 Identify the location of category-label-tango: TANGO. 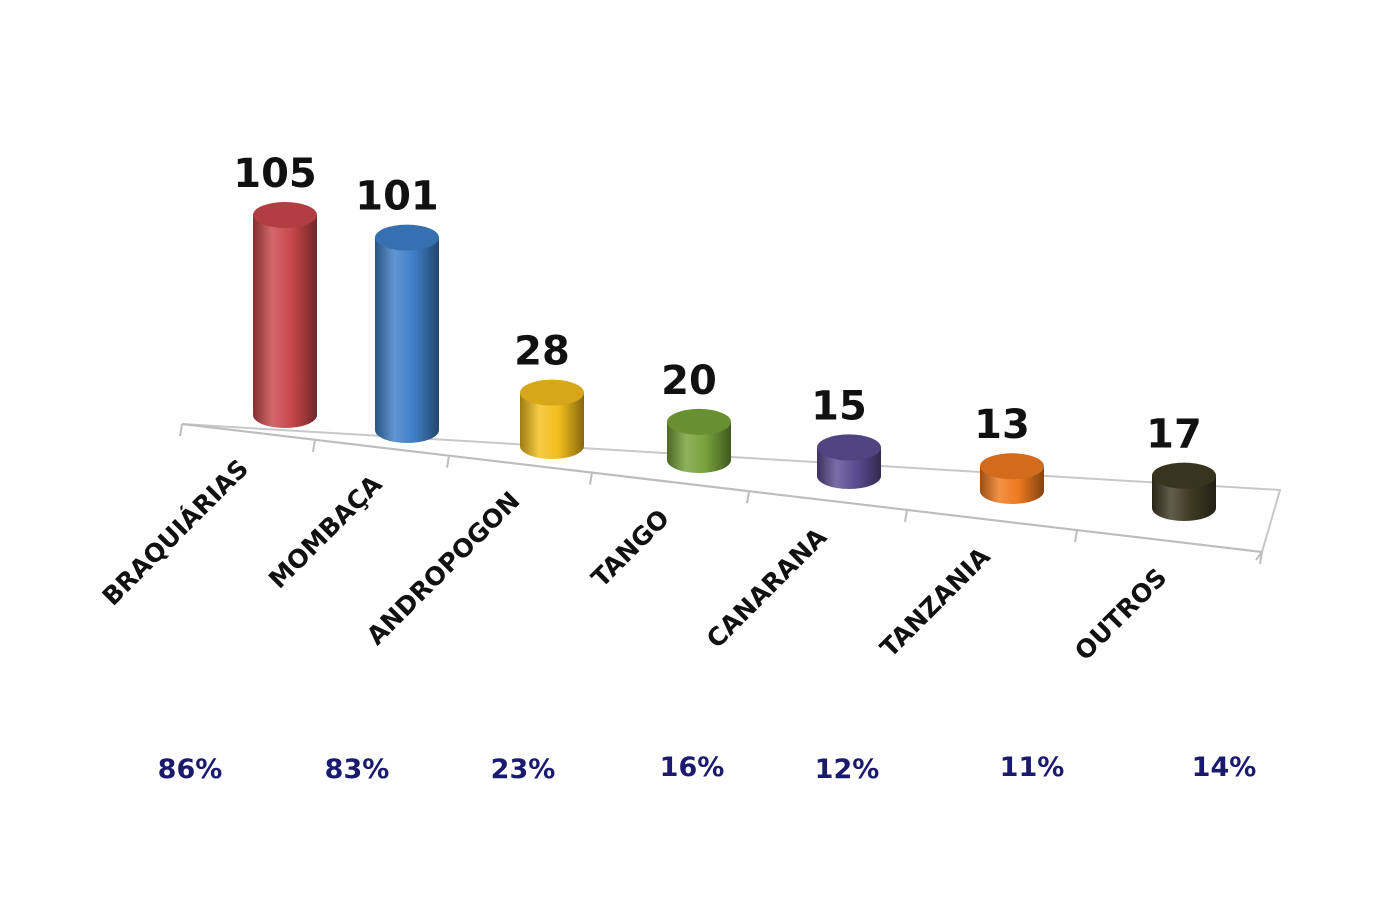
(630, 548).